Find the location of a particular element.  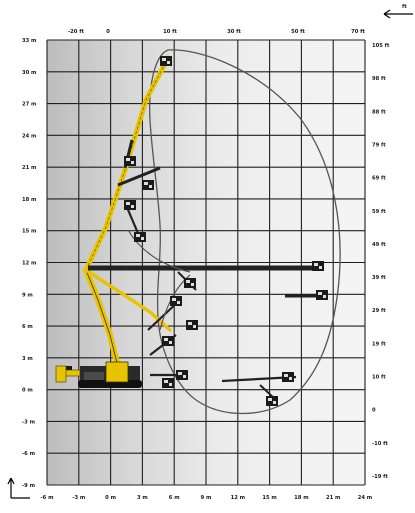

outrigger-left-foot is located at coordinates (61, 374).